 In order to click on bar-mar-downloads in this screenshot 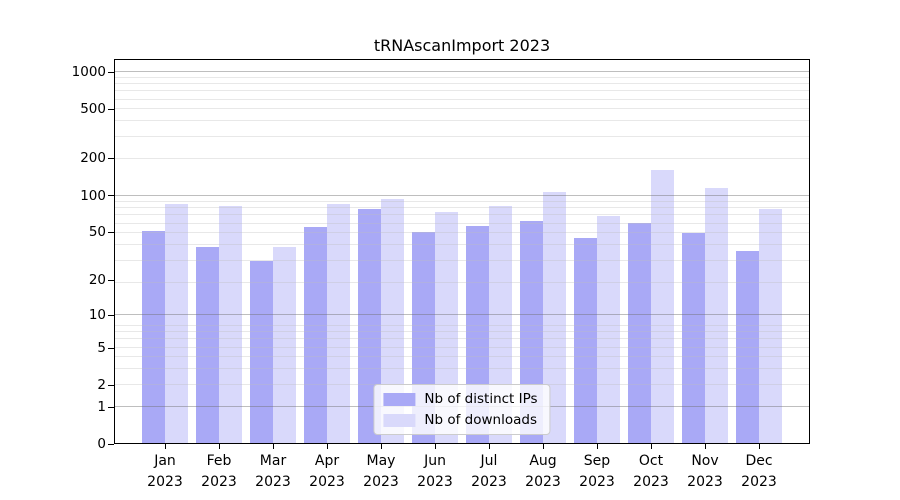, I will do `click(284, 345)`.